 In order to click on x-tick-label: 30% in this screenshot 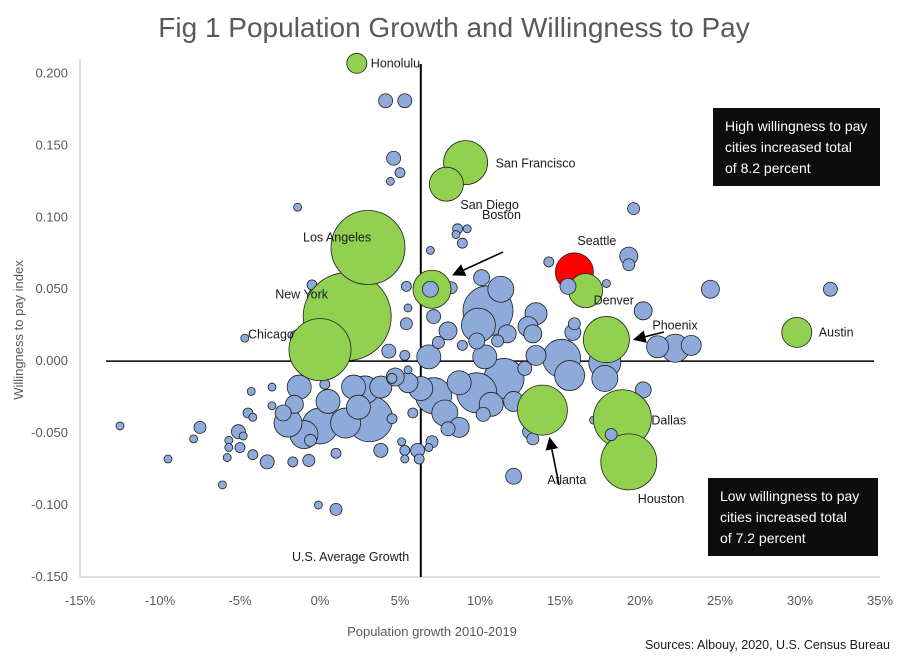, I will do `click(800, 600)`.